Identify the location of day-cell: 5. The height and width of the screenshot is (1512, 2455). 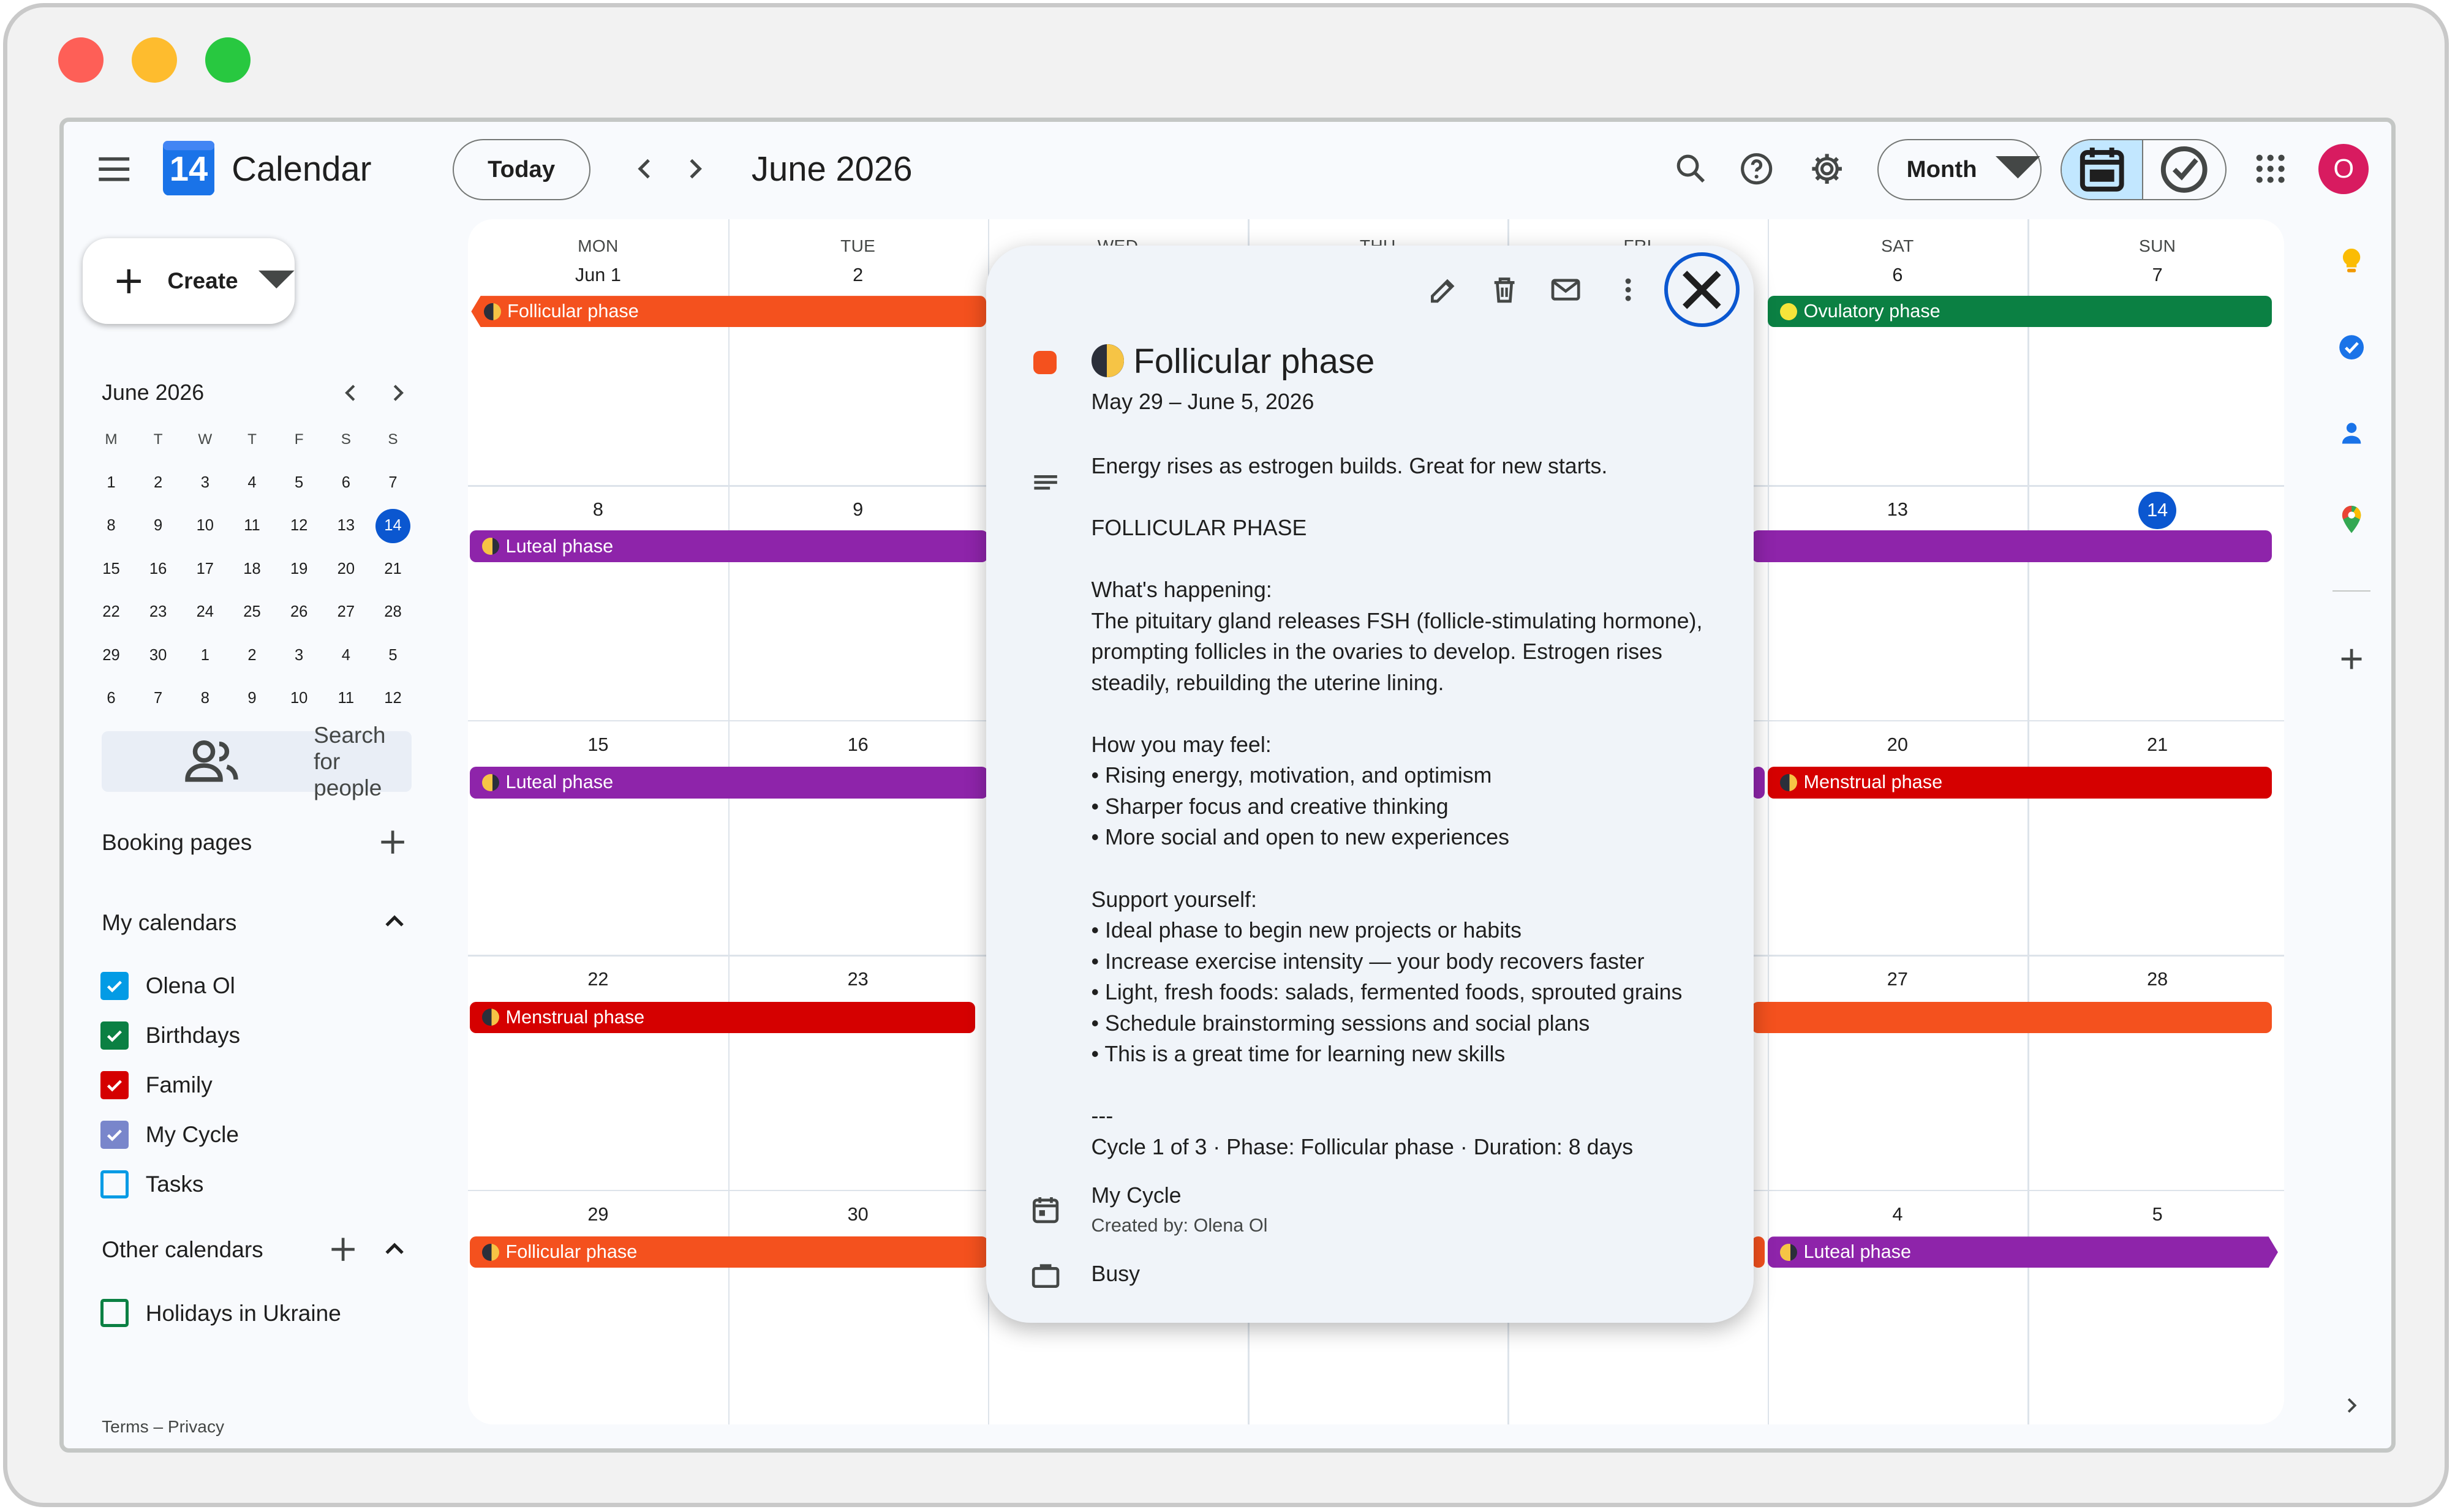
(2155, 1307).